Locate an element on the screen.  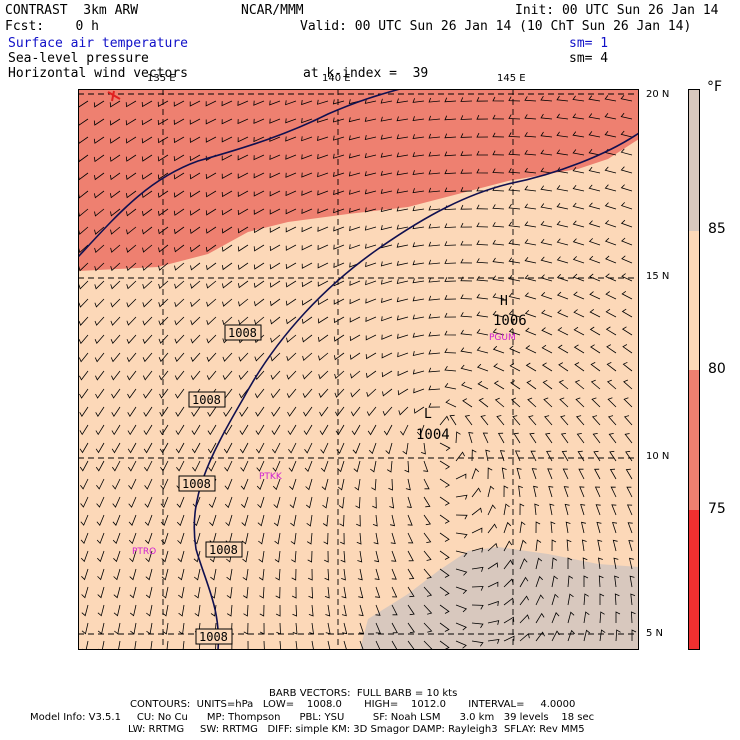
forecast-hour: Fcst: 0 h is located at coordinates (52, 26).